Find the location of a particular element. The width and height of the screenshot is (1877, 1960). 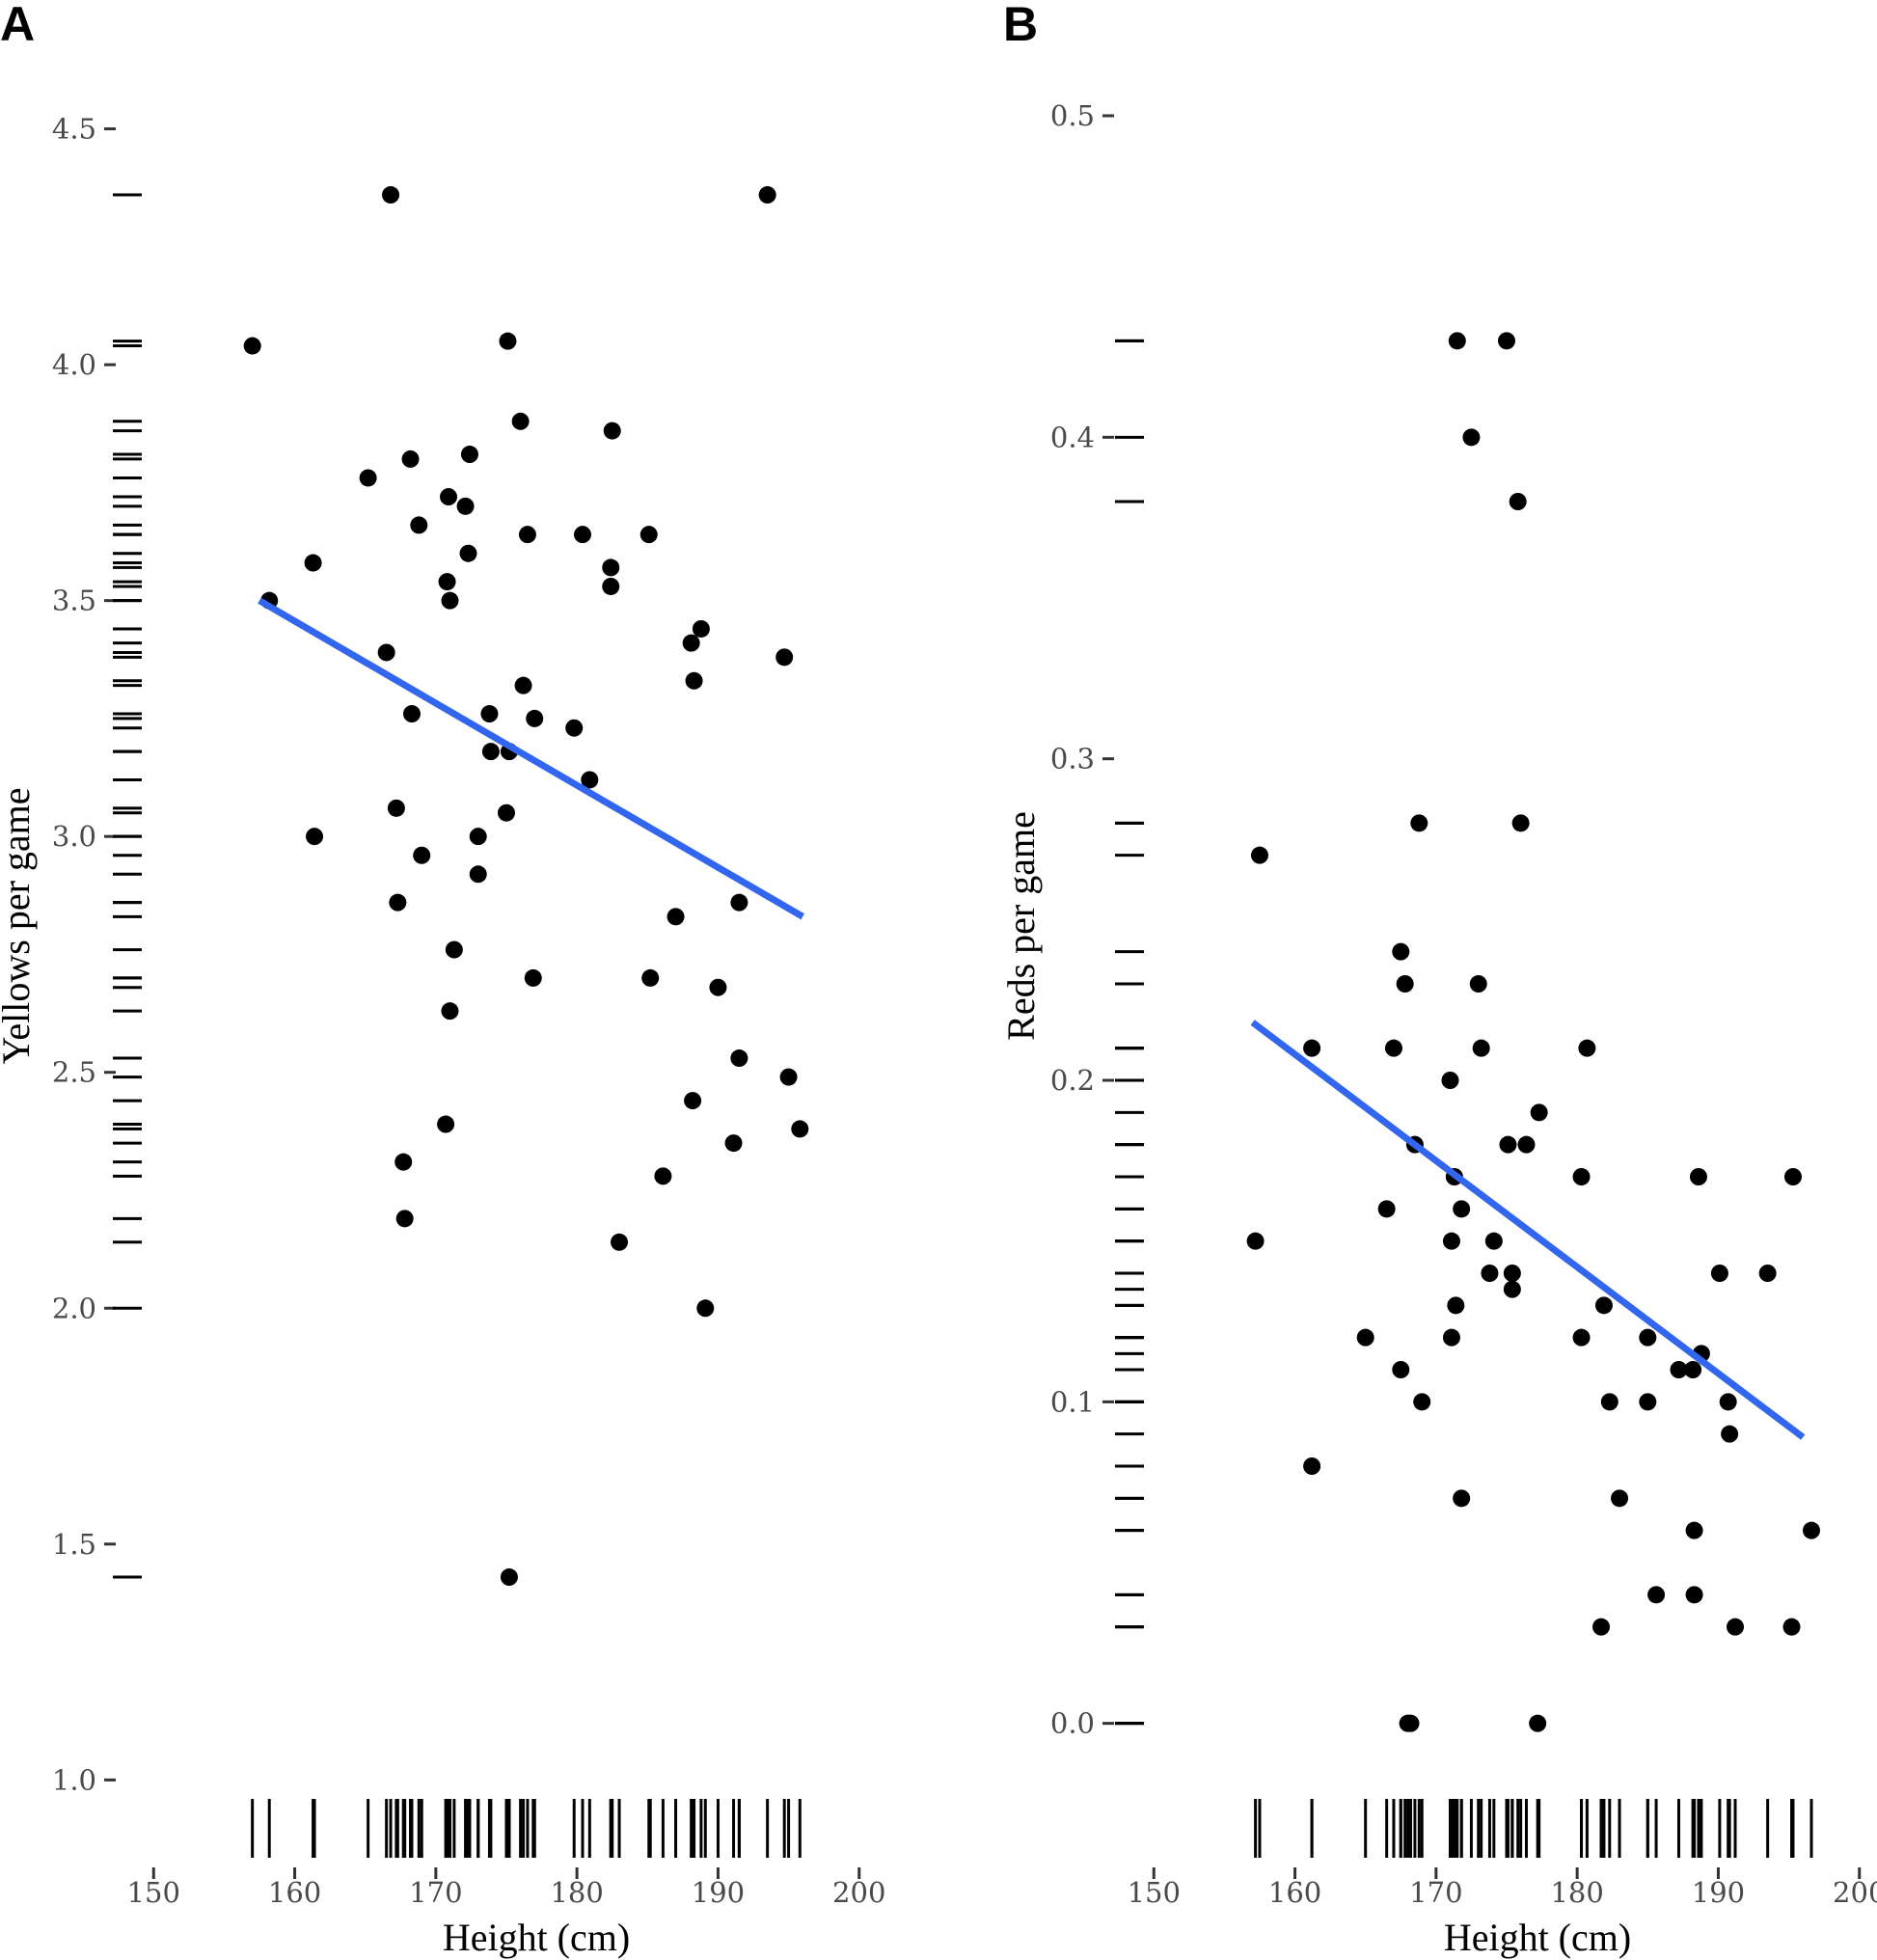

panel-b-y-axis-title: Reds per game is located at coordinates (1021, 926).